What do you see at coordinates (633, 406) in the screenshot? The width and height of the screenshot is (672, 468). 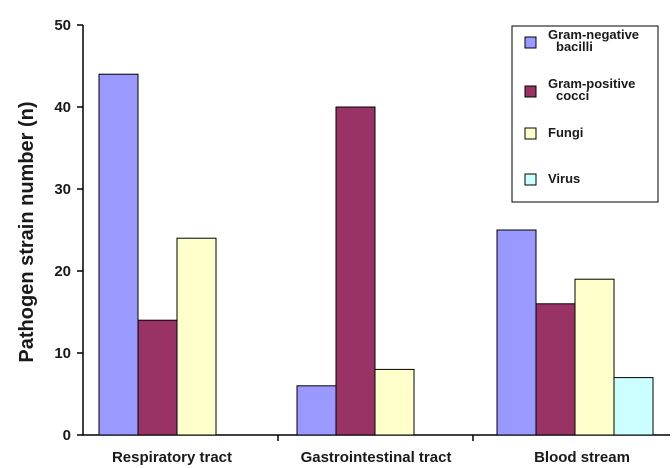 I see `bar-virus` at bounding box center [633, 406].